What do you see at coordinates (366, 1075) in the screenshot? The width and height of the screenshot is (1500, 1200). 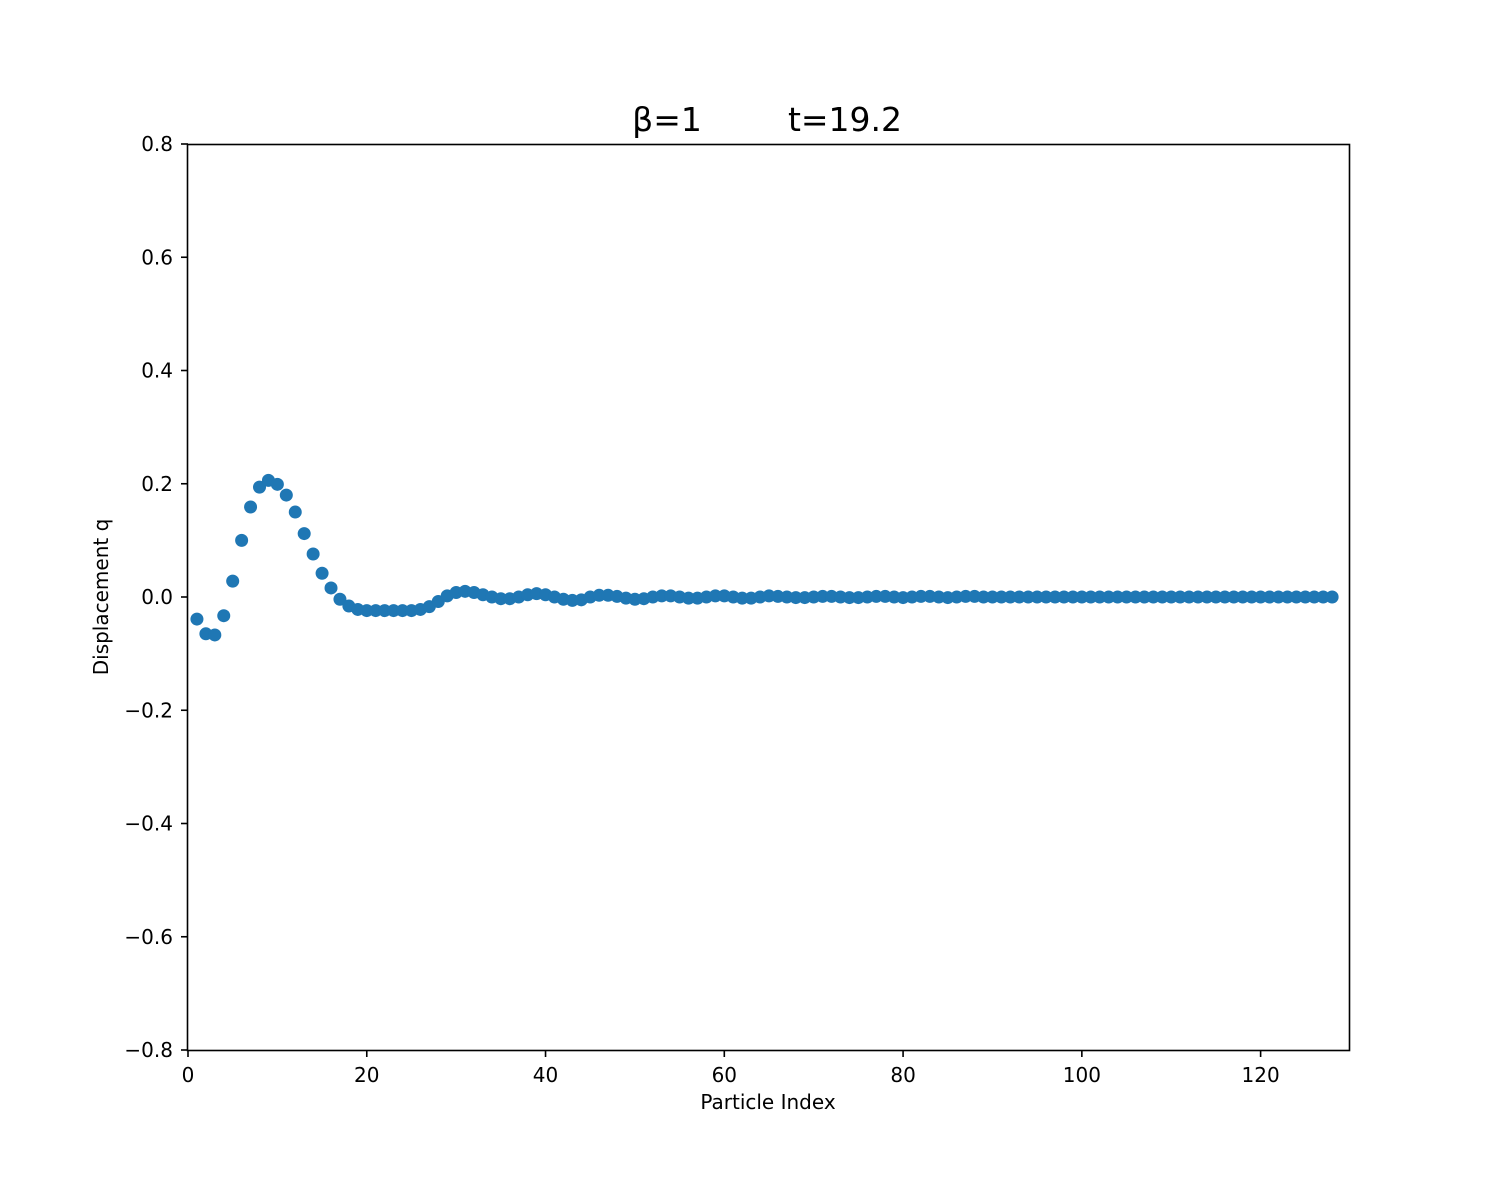 I see `x-tick-label: 20` at bounding box center [366, 1075].